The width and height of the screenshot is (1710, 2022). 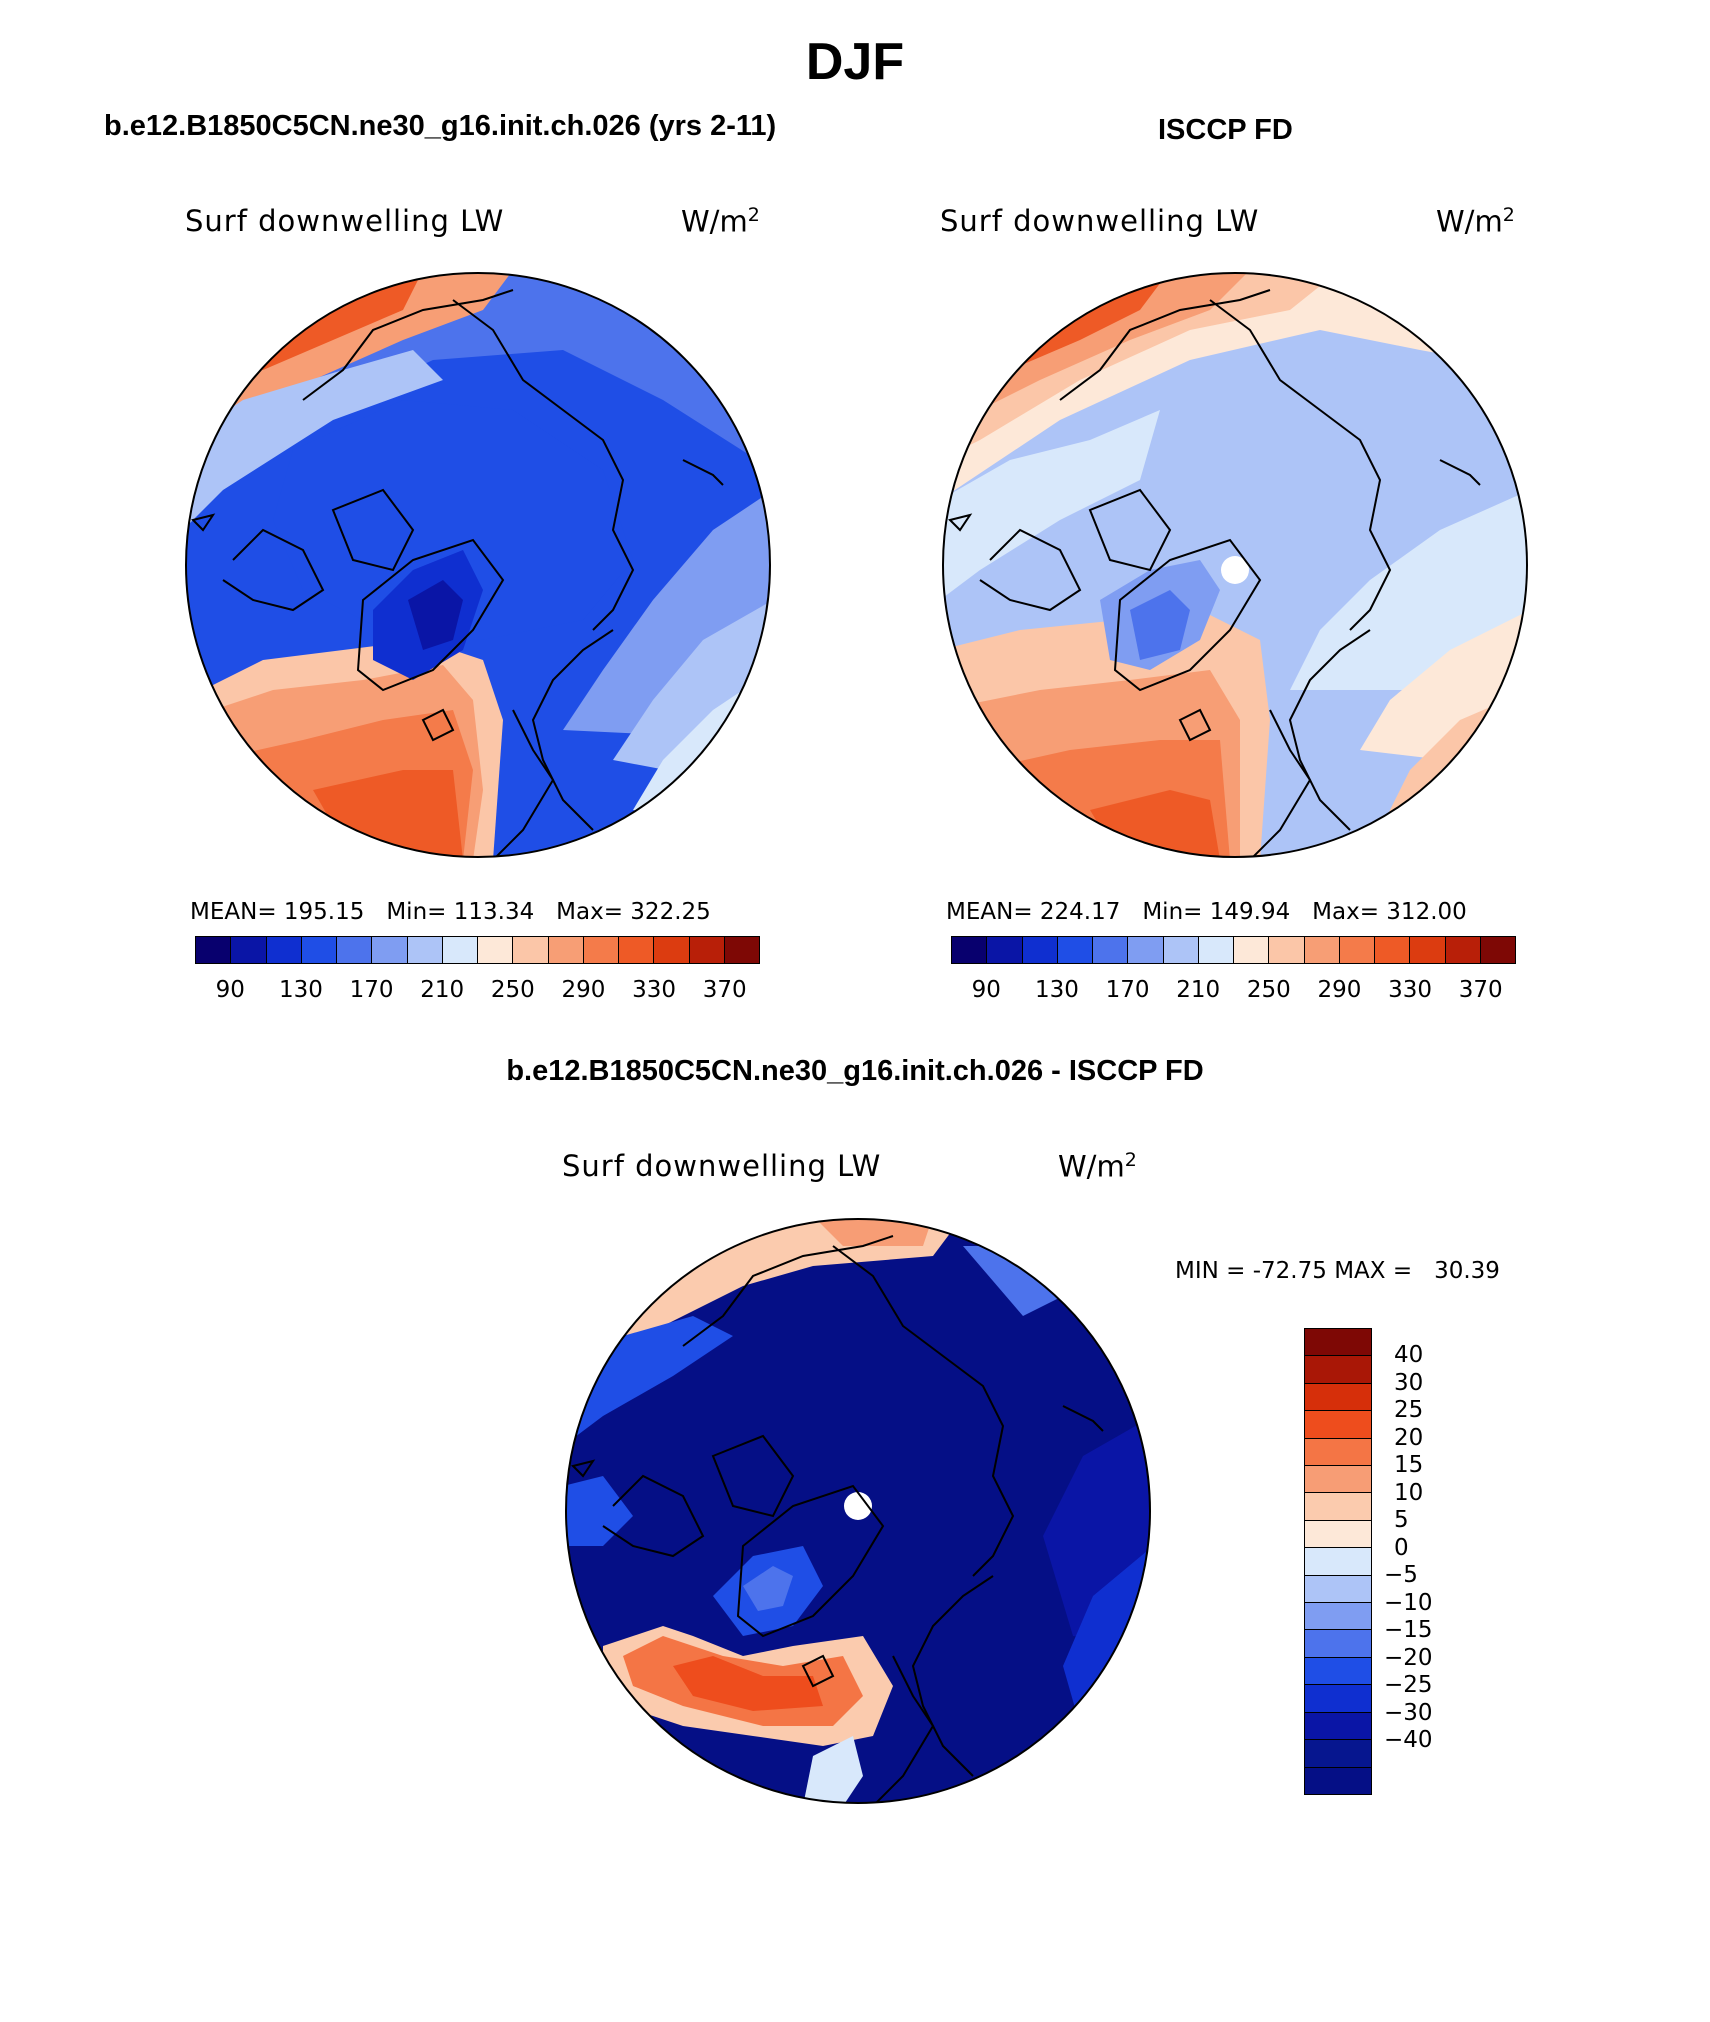 What do you see at coordinates (1409, 1382) in the screenshot?
I see `colorbar-tick-label: 30` at bounding box center [1409, 1382].